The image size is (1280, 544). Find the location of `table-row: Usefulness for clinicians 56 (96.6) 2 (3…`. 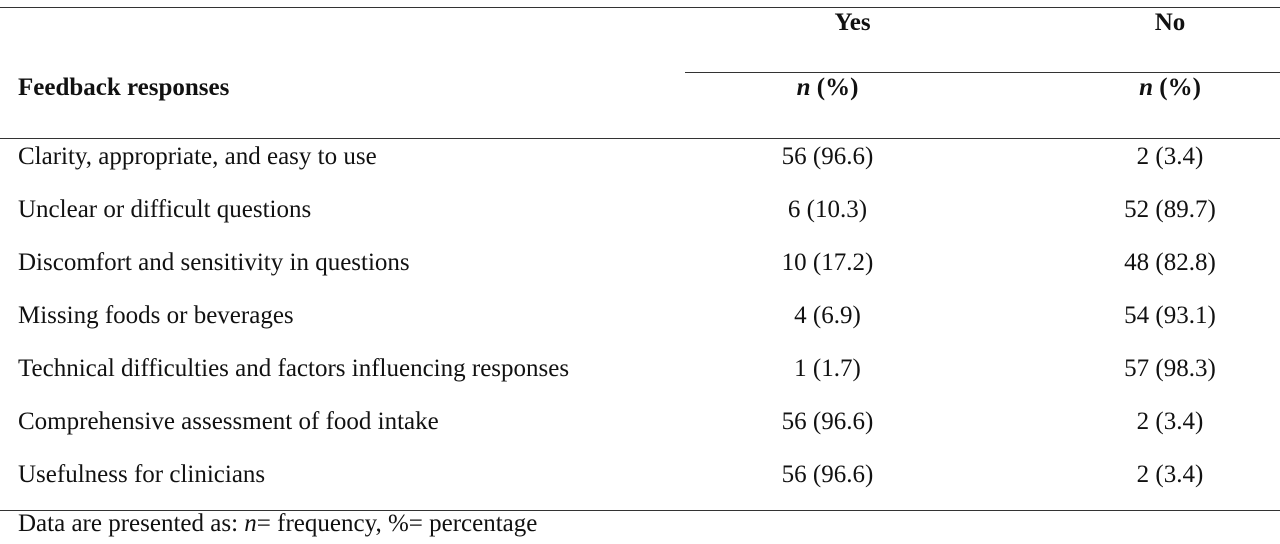

table-row: Usefulness for clinicians 56 (96.6) 2 (3… is located at coordinates (640, 474).